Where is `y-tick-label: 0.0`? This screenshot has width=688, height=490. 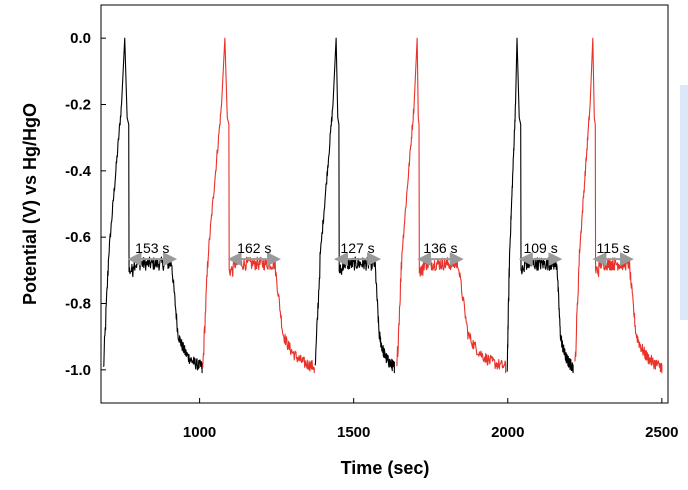 y-tick-label: 0.0 is located at coordinates (80, 38).